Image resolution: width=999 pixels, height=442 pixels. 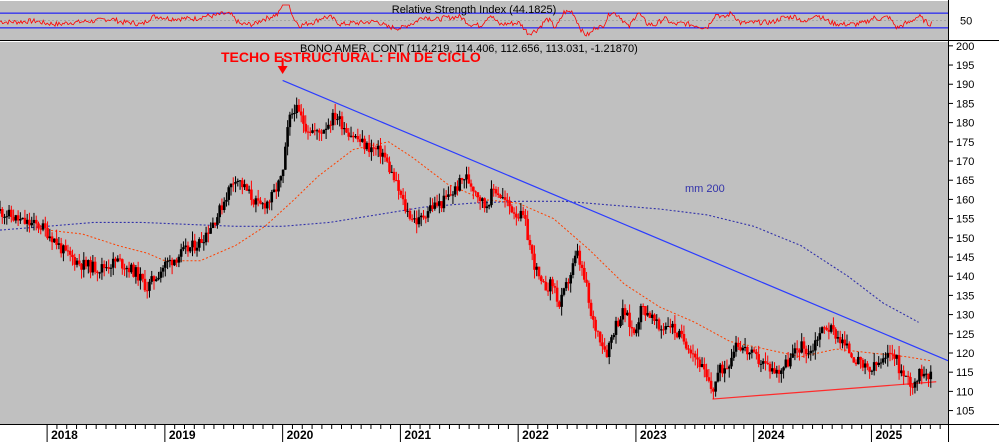 What do you see at coordinates (474, 10) in the screenshot?
I see `rsi-title: Relative Strength Index (44.1825)` at bounding box center [474, 10].